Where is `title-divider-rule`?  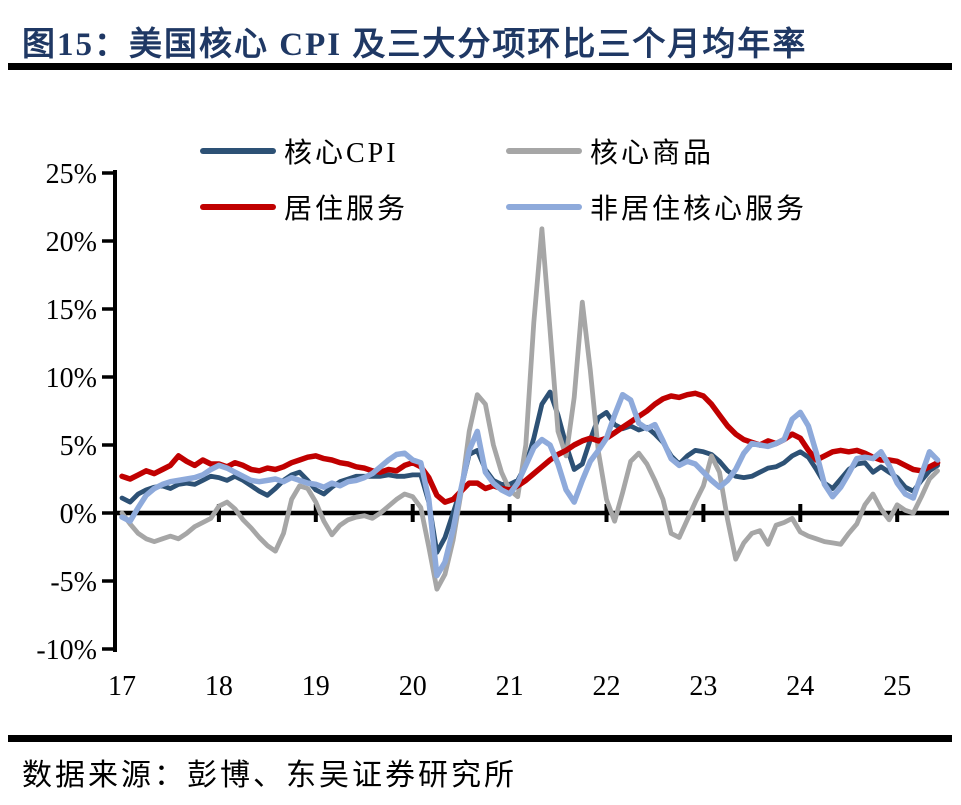
title-divider-rule is located at coordinates (480, 66).